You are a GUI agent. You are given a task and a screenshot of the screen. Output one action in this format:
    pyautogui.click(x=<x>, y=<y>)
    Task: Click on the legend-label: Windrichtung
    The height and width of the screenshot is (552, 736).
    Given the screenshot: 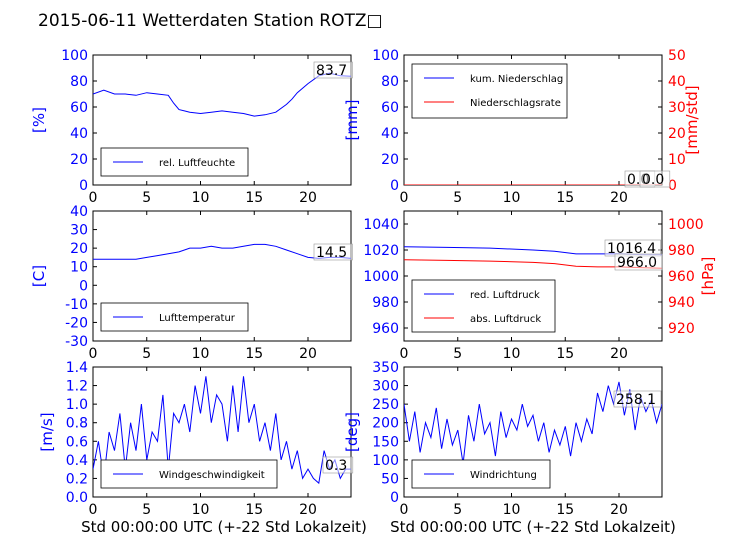 What is the action you would take?
    pyautogui.click(x=503, y=475)
    